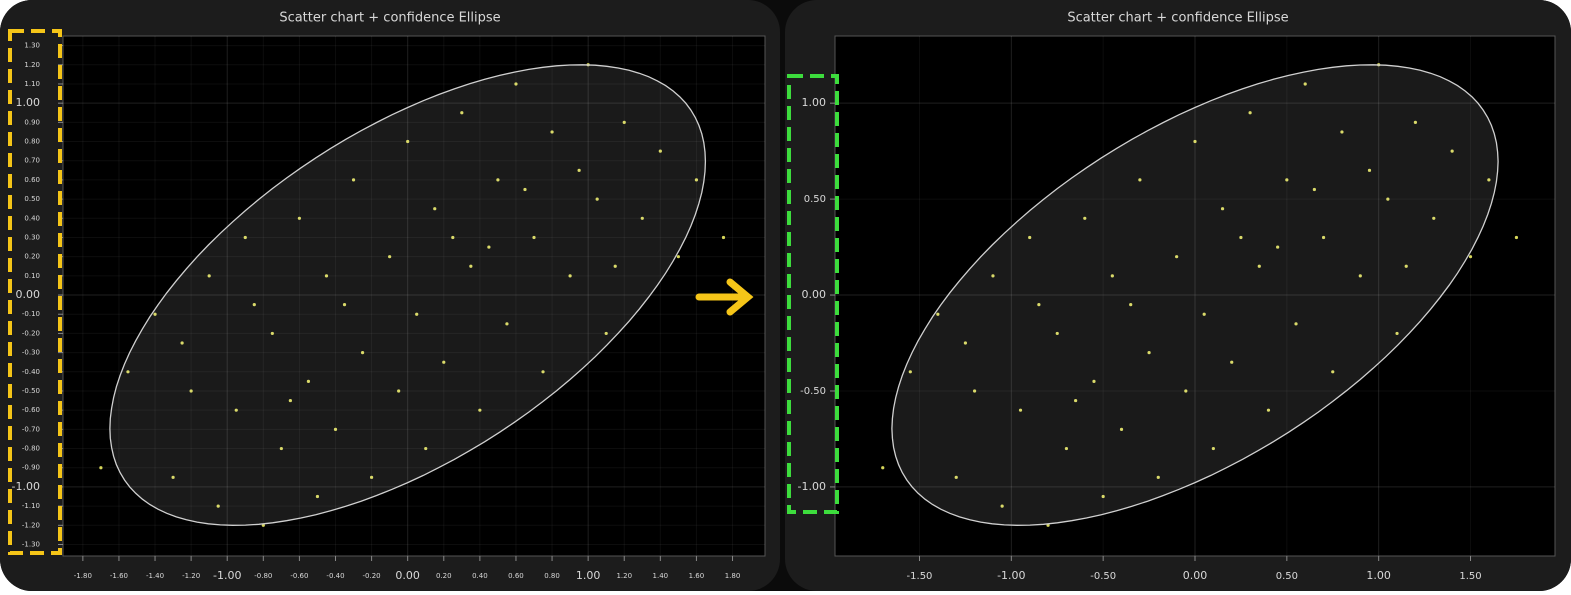  What do you see at coordinates (516, 576) in the screenshot?
I see `x-tick-label: 0.60` at bounding box center [516, 576].